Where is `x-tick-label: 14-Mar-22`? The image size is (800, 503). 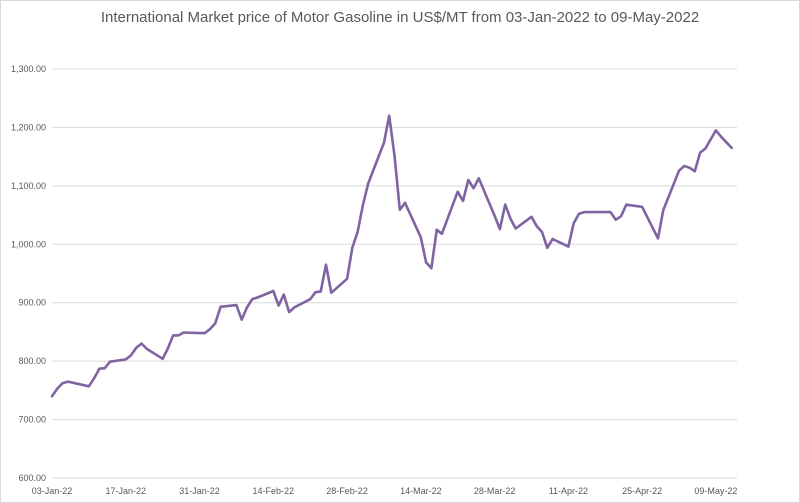 x-tick-label: 14-Mar-22 is located at coordinates (421, 491).